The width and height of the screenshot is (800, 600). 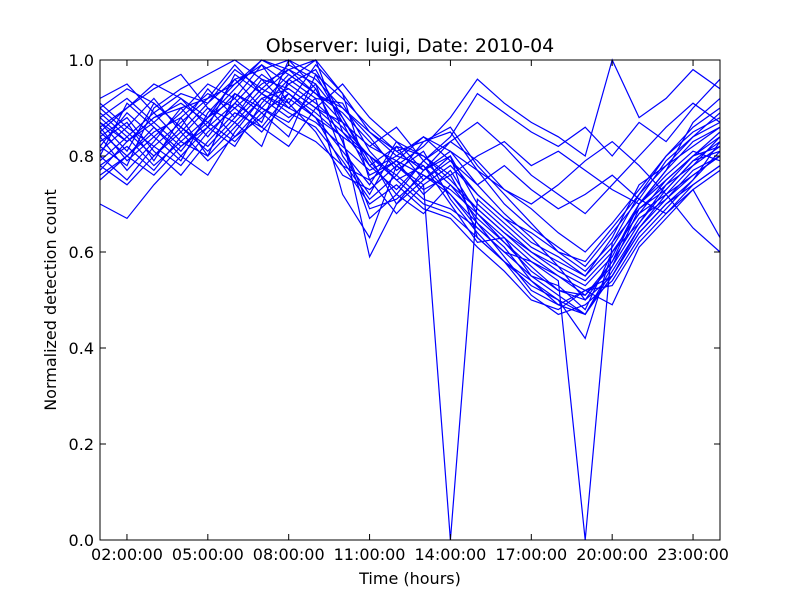 I want to click on x-tick-label: 08:00:00, so click(x=289, y=554).